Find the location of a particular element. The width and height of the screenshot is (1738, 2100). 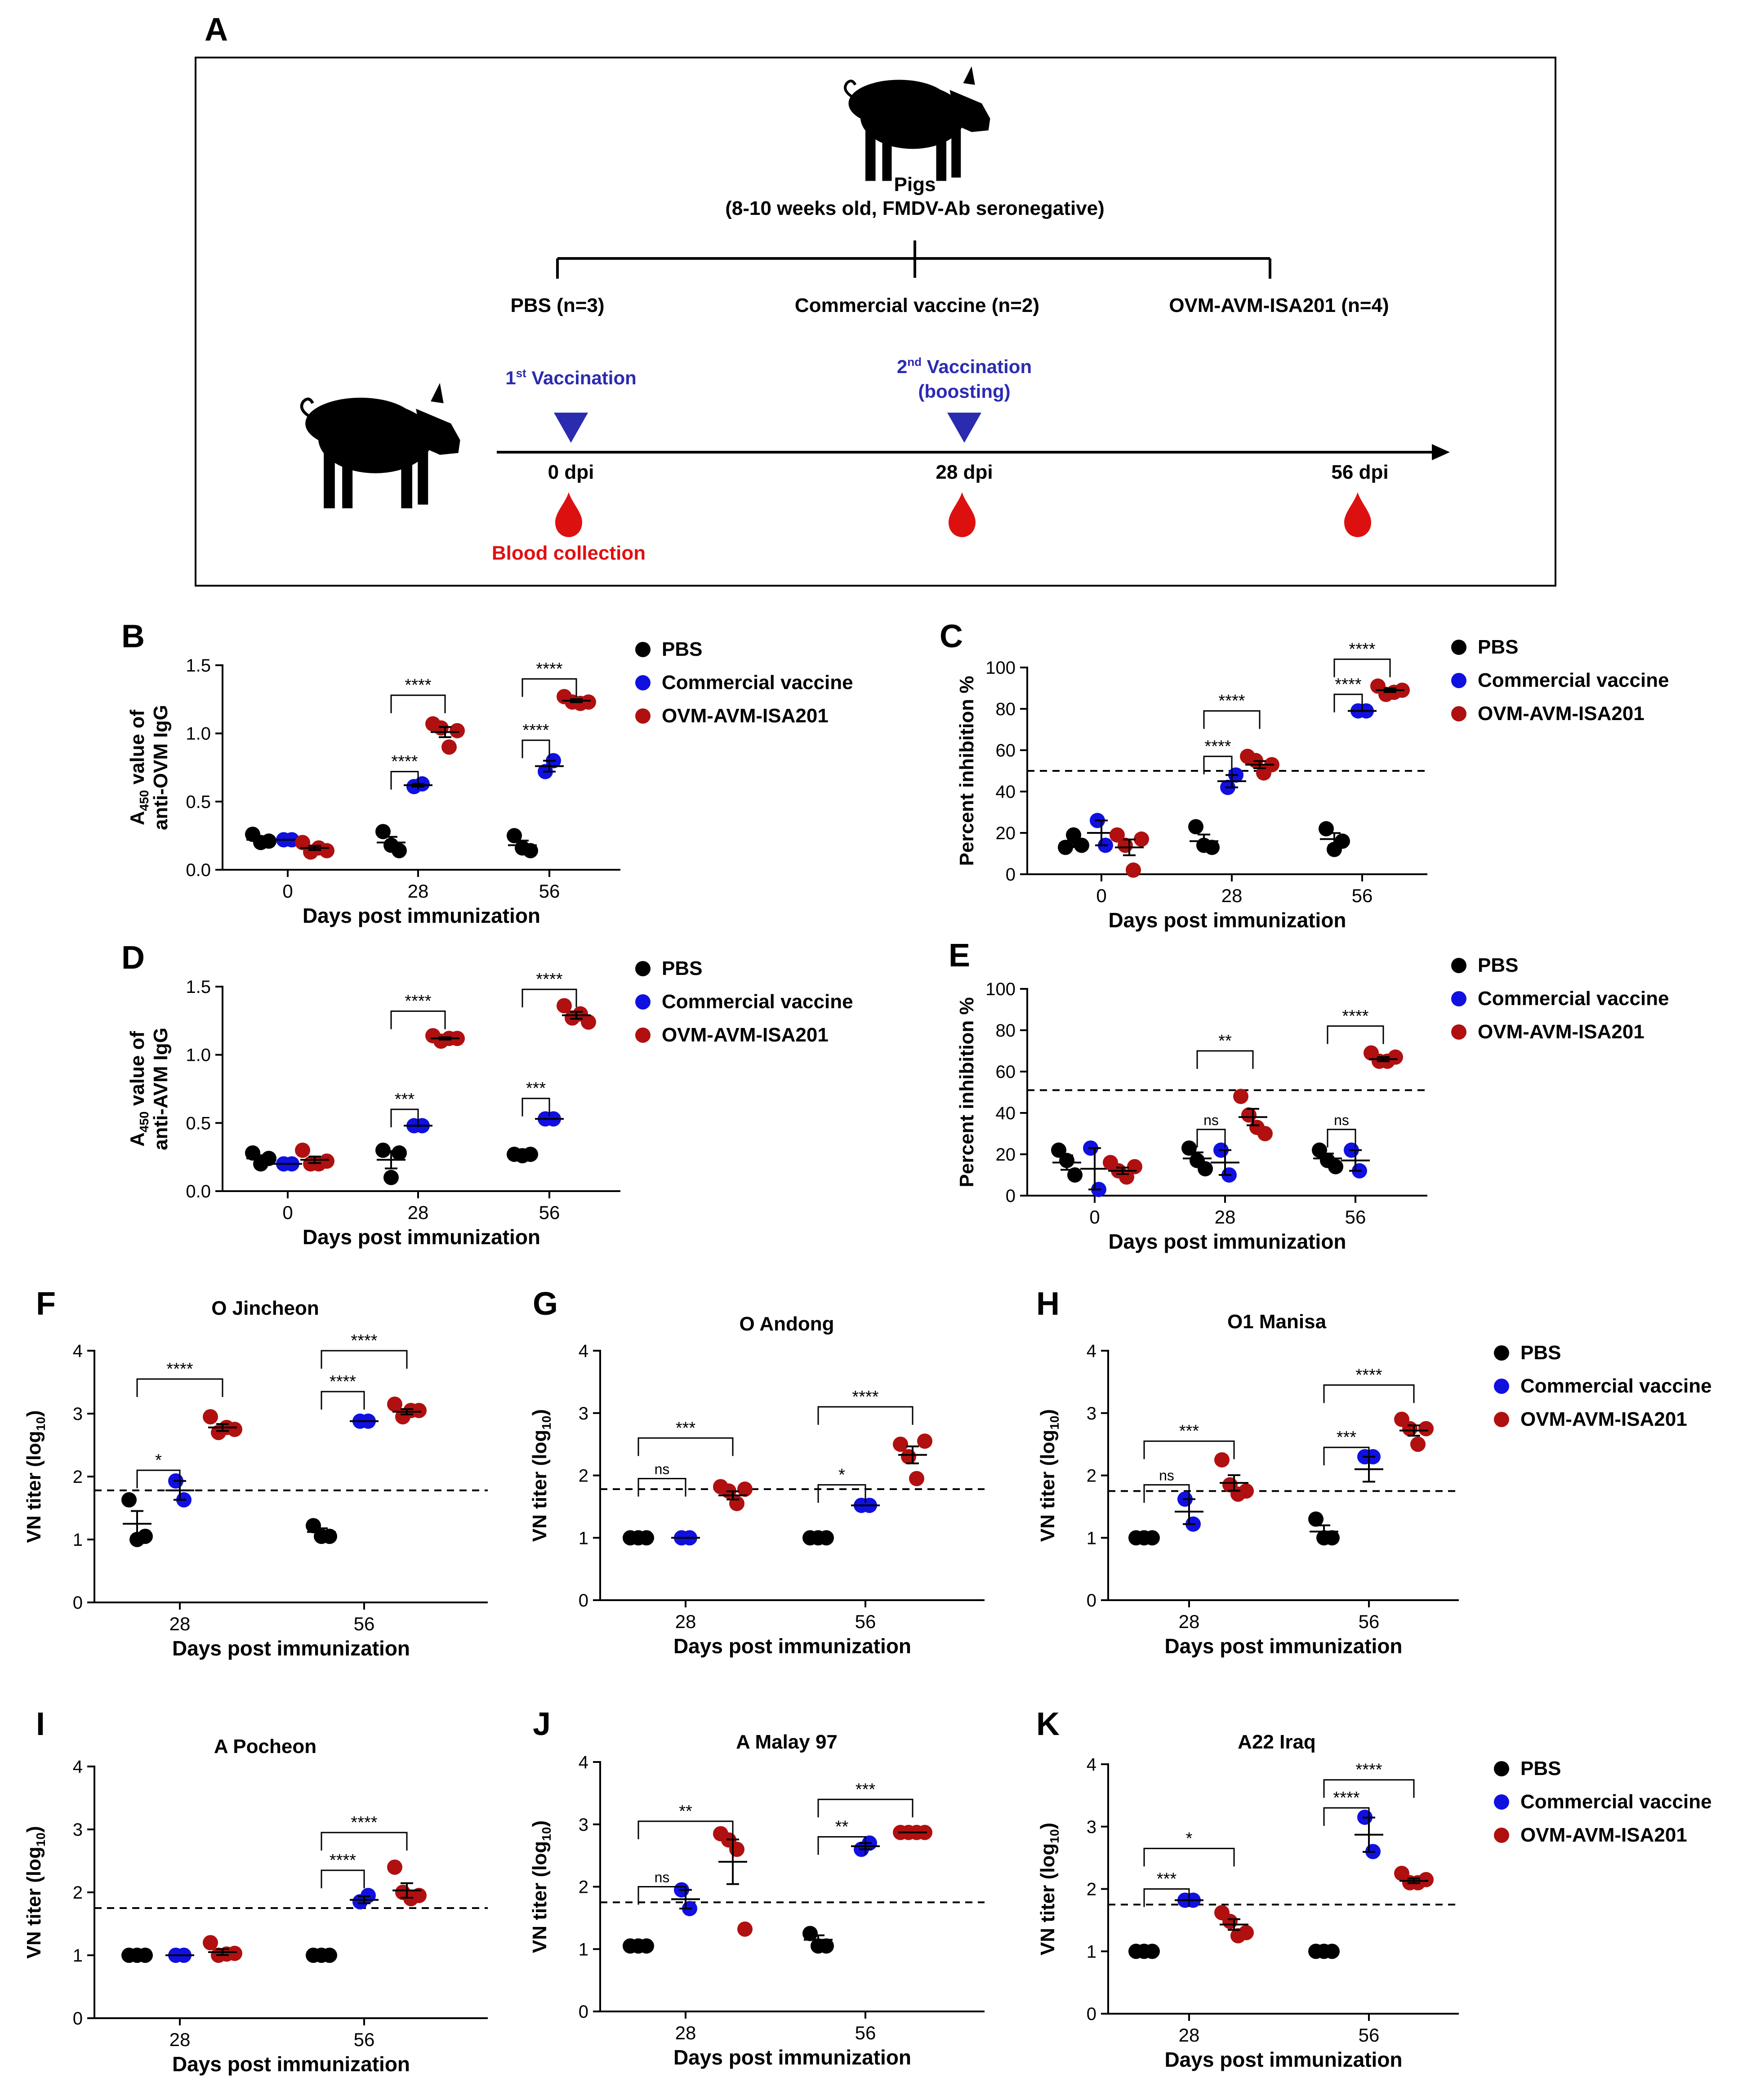

panel-letter: F is located at coordinates (46, 1304).